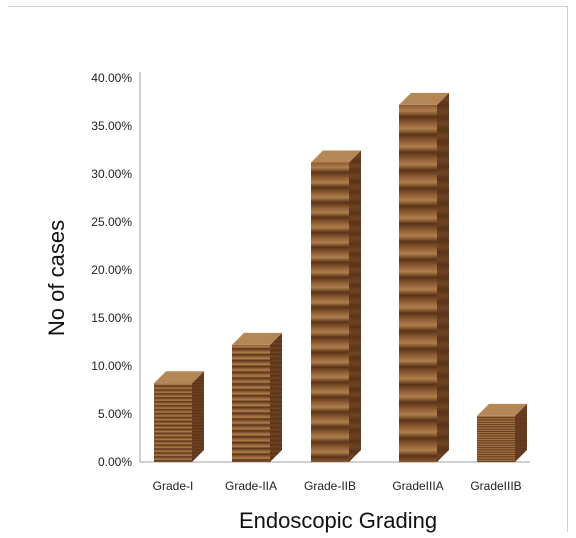  What do you see at coordinates (111, 222) in the screenshot?
I see `y-tick-label: 25.00%` at bounding box center [111, 222].